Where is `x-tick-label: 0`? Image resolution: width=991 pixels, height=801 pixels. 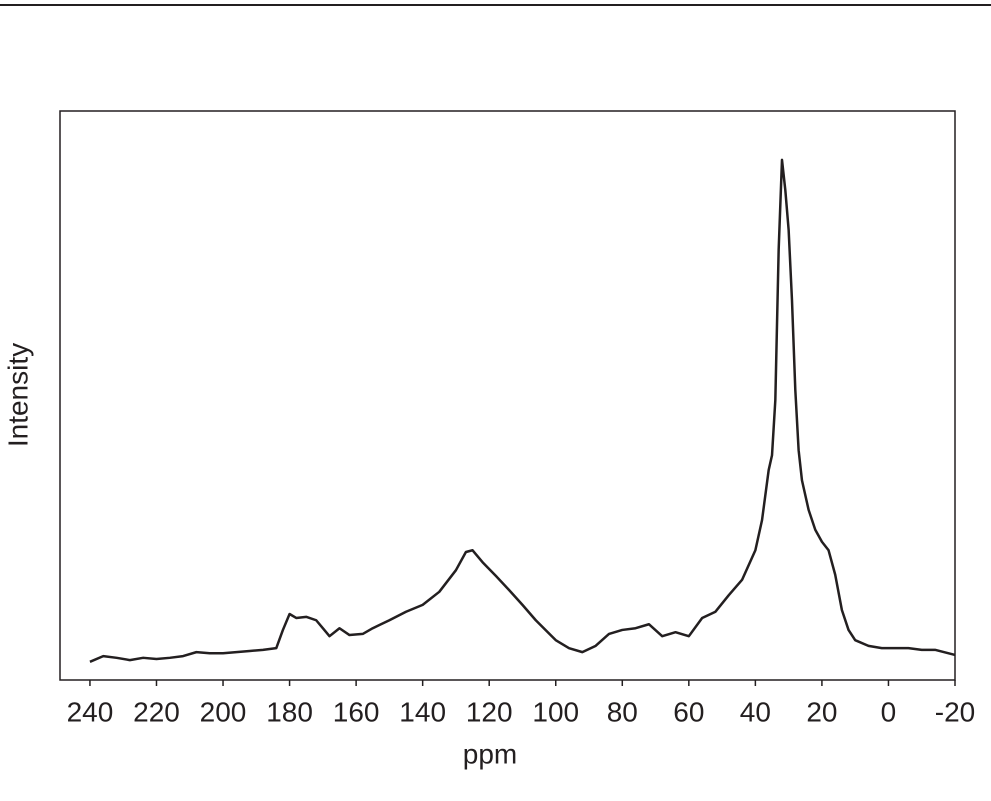
x-tick-label: 0 is located at coordinates (889, 711).